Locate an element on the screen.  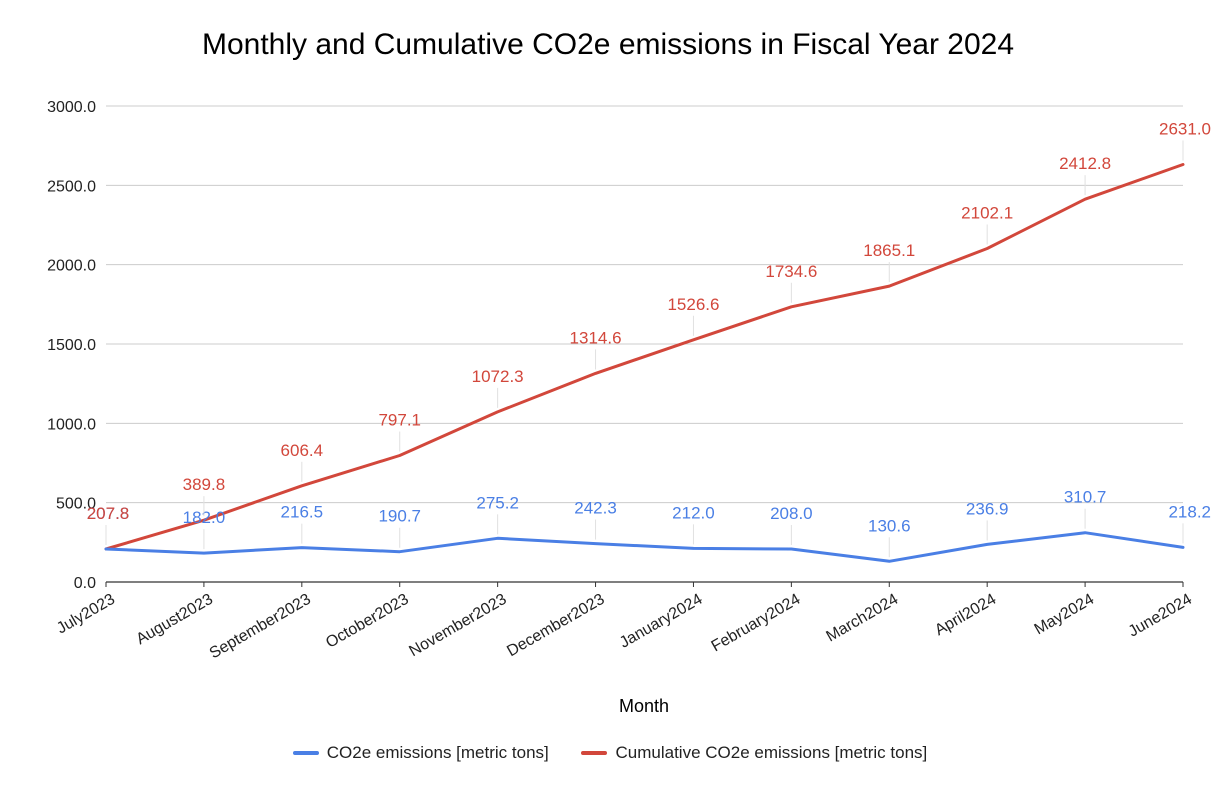
y-tick-label: 500.0 is located at coordinates (76, 504).